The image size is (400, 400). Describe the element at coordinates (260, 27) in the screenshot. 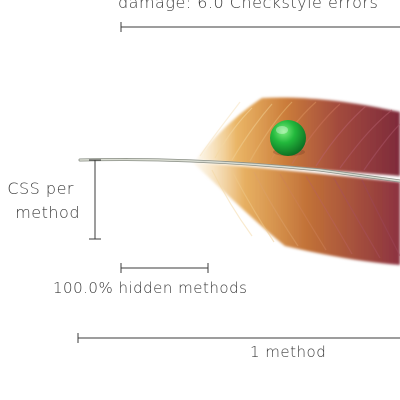

I see `top-dimension-line` at that location.